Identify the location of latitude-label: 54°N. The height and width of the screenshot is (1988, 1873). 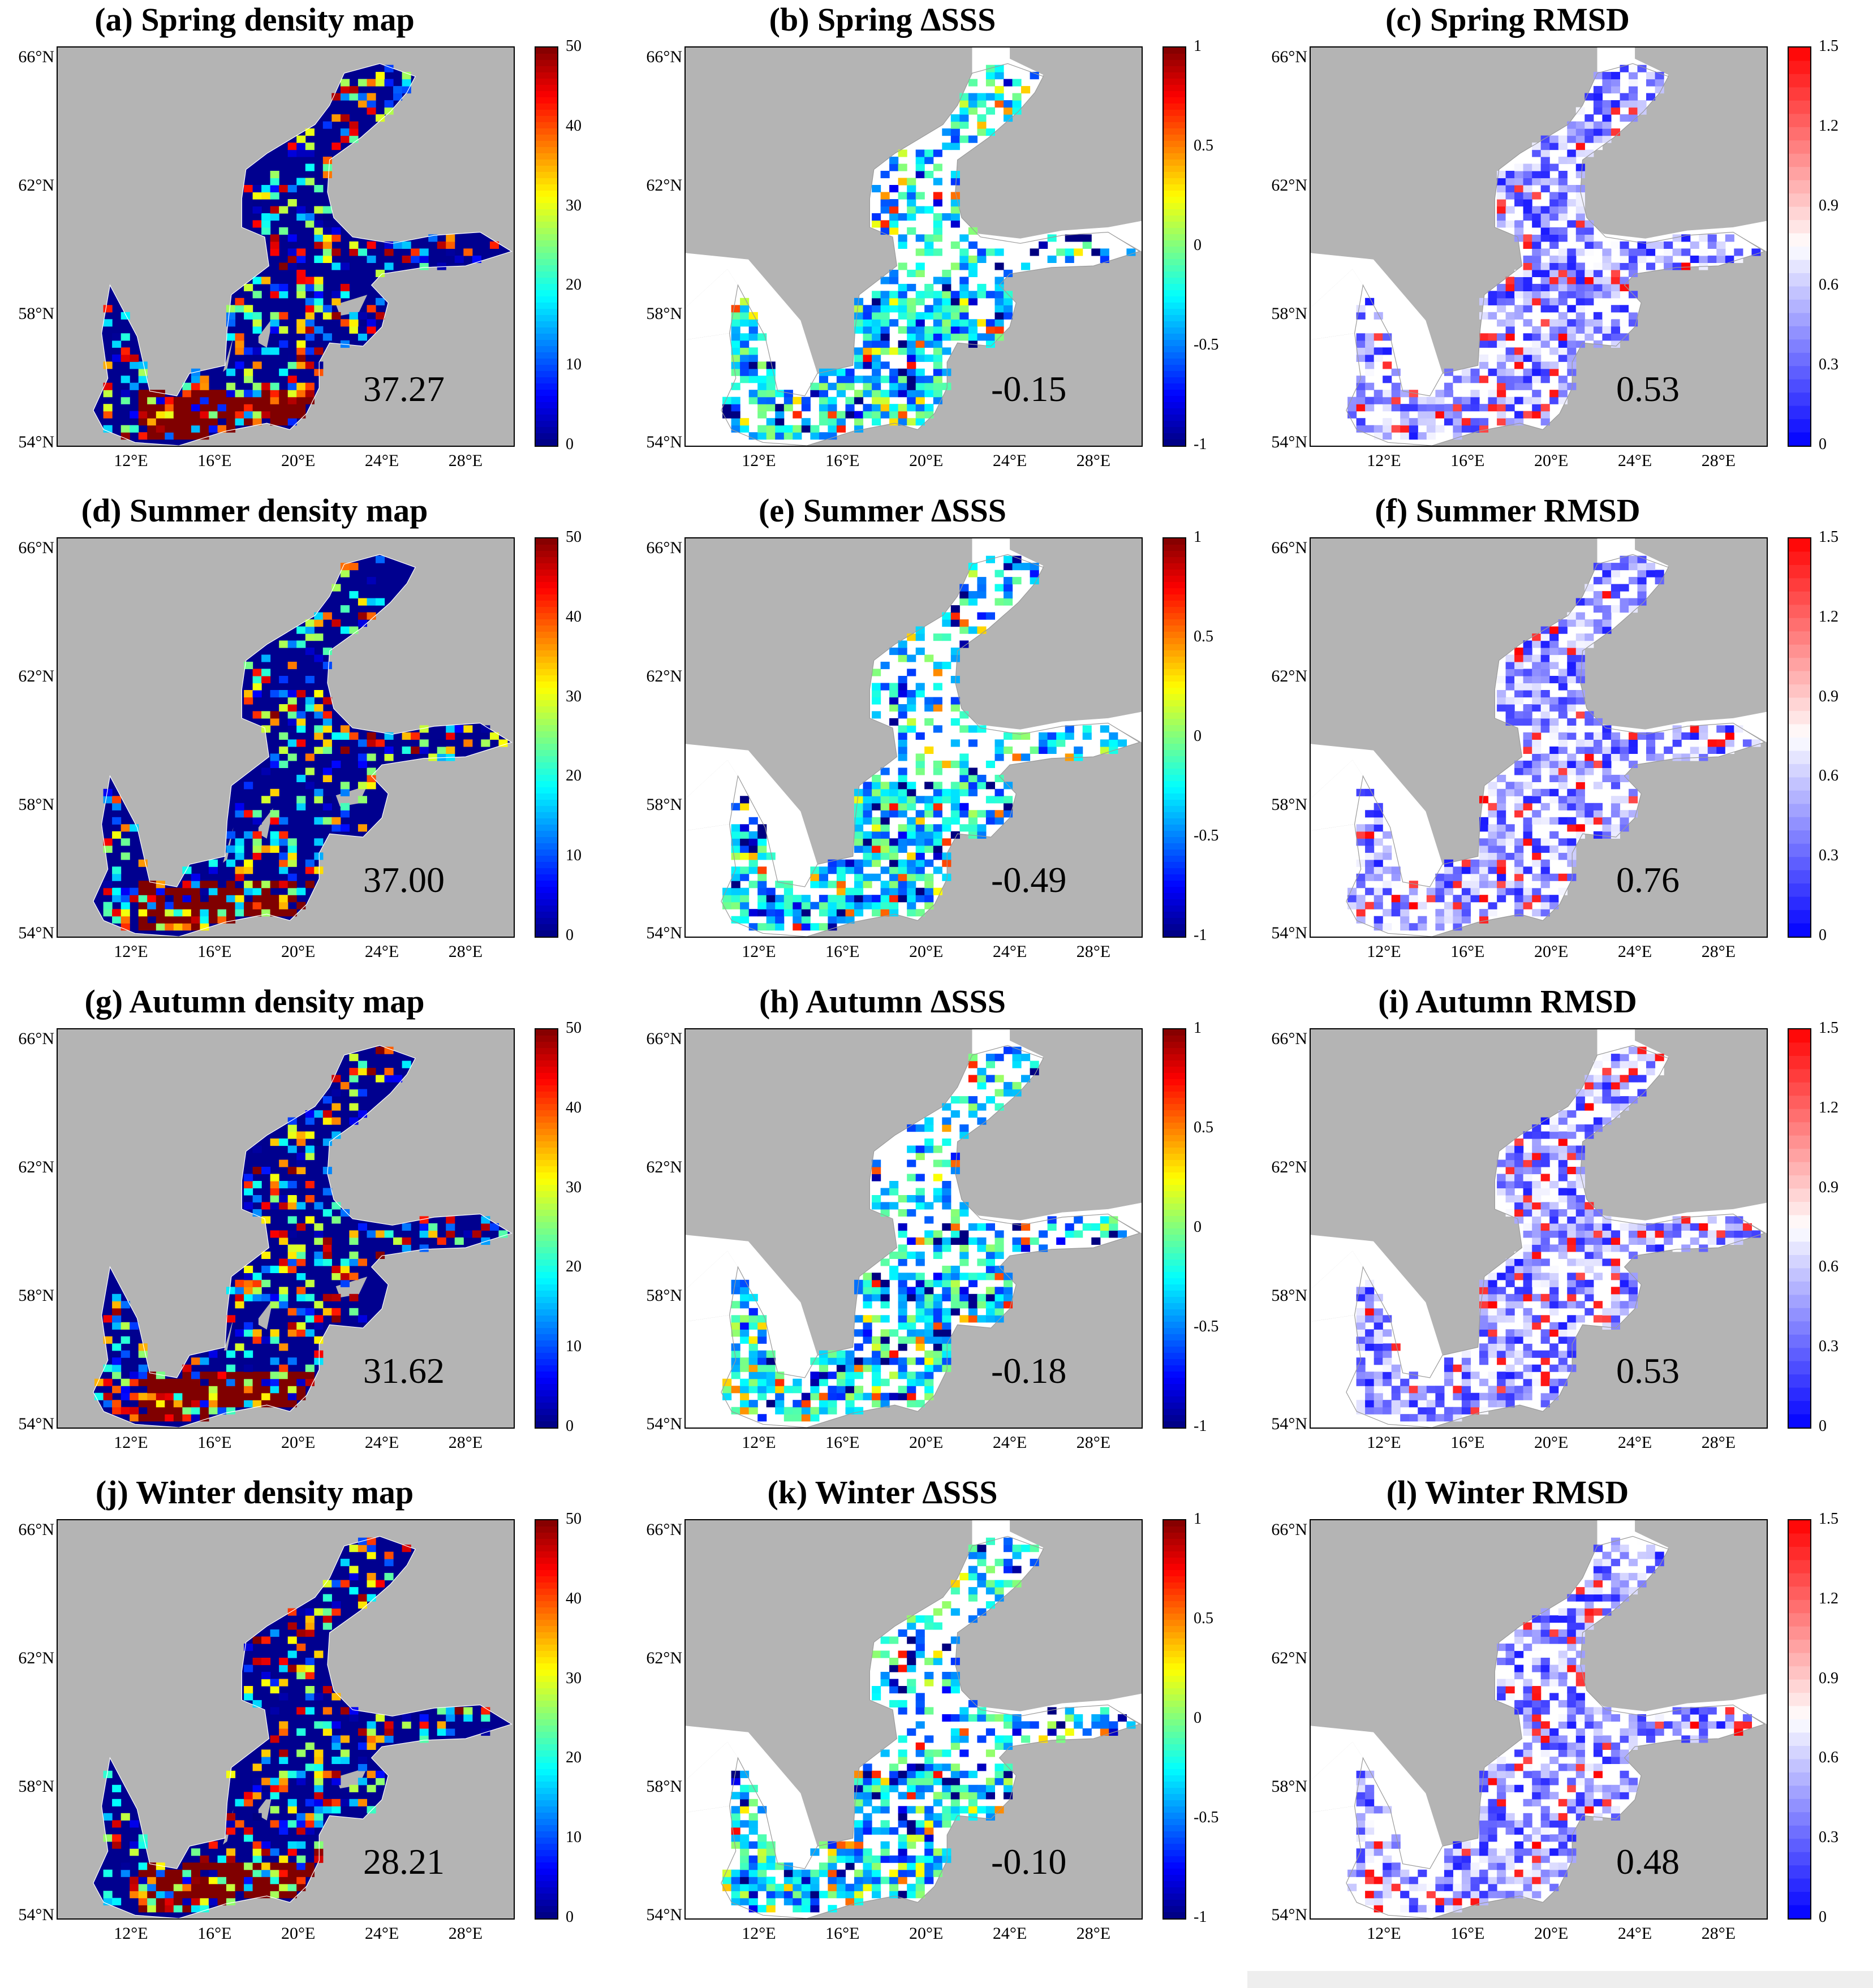
(664, 442).